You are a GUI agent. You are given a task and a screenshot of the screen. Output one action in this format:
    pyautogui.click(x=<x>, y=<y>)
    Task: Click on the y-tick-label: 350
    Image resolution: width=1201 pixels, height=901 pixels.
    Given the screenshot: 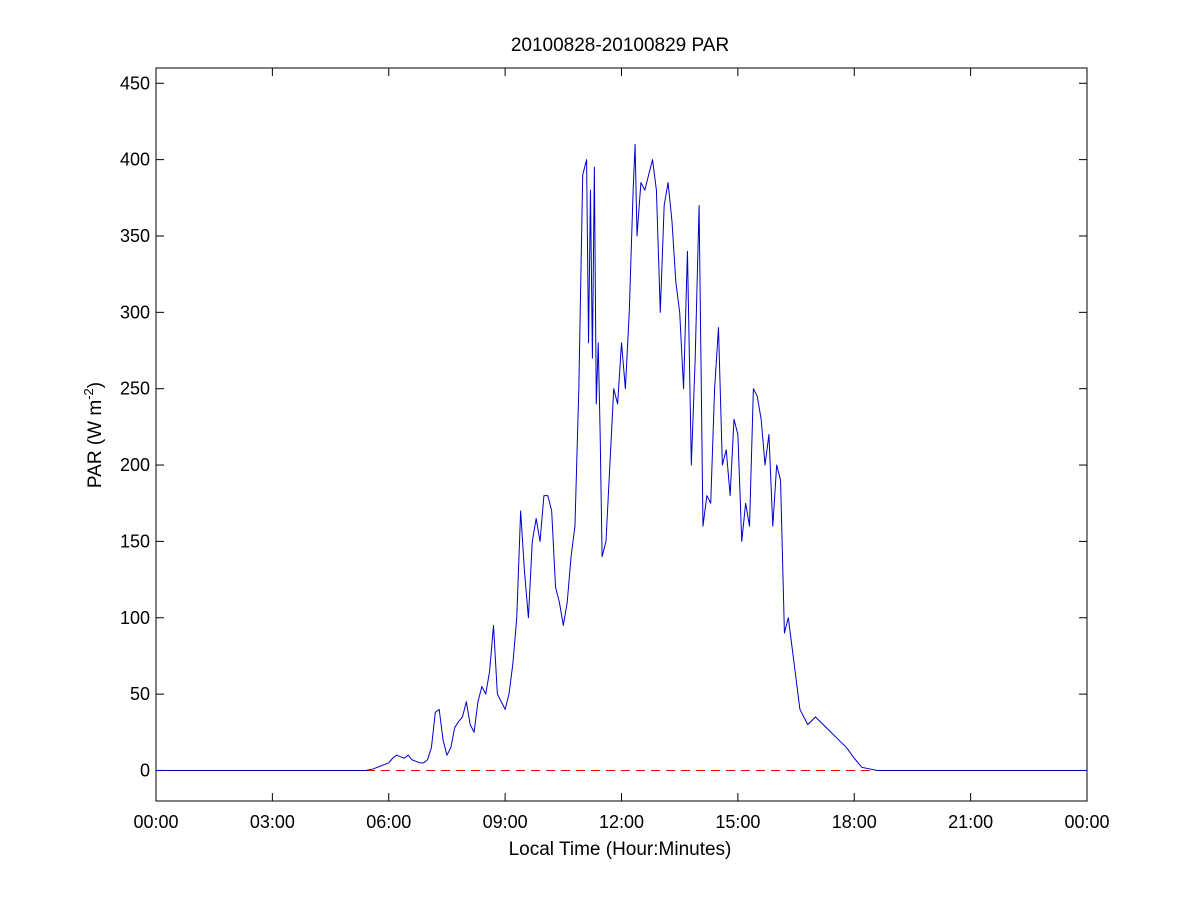 What is the action you would take?
    pyautogui.click(x=135, y=236)
    